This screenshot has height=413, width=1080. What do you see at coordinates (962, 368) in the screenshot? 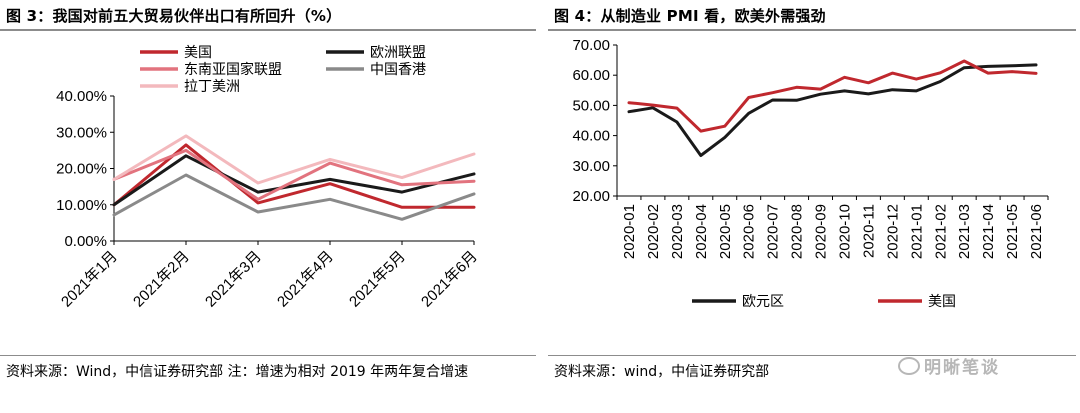
I see `watermark-text: 明晰笔谈` at bounding box center [962, 368].